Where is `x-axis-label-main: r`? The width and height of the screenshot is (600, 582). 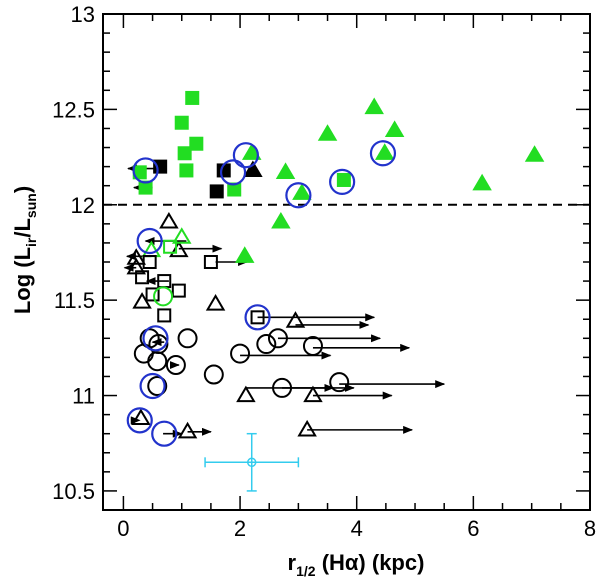
x-axis-label-main: r is located at coordinates (292, 562).